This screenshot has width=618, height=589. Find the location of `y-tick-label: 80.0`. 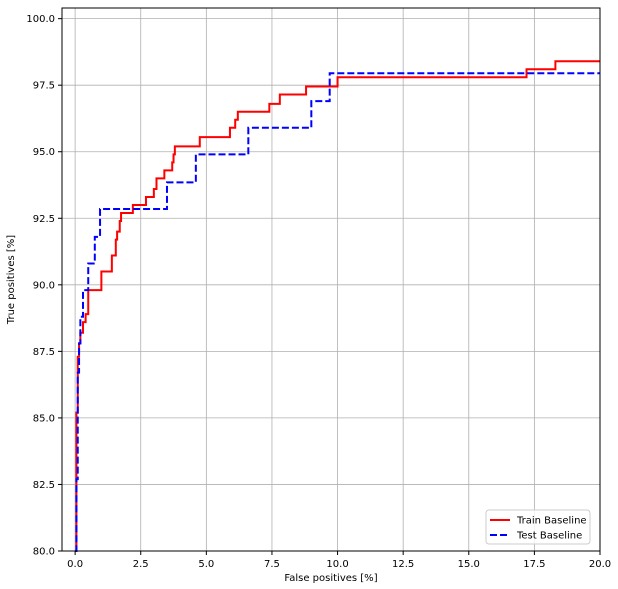

y-tick-label: 80.0 is located at coordinates (44, 552).